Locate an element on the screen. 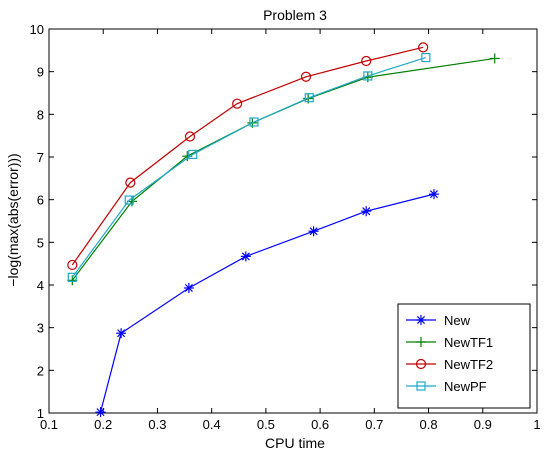  legend-label: NewPF is located at coordinates (465, 386).